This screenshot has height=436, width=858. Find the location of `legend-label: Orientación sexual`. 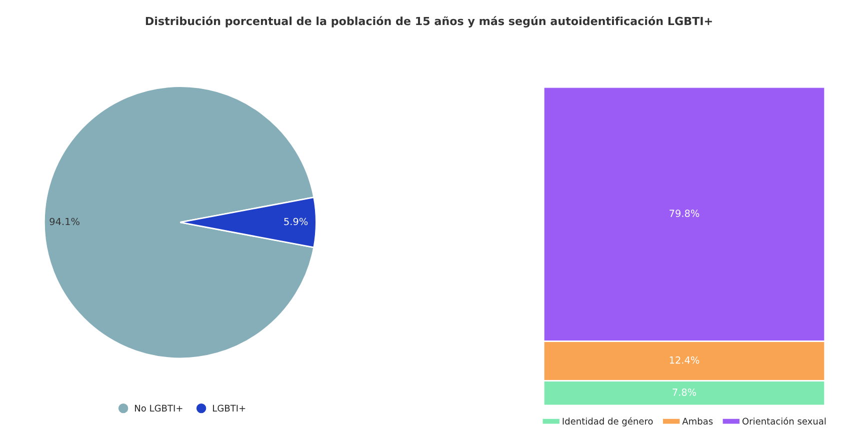

legend-label: Orientación sexual is located at coordinates (784, 421).